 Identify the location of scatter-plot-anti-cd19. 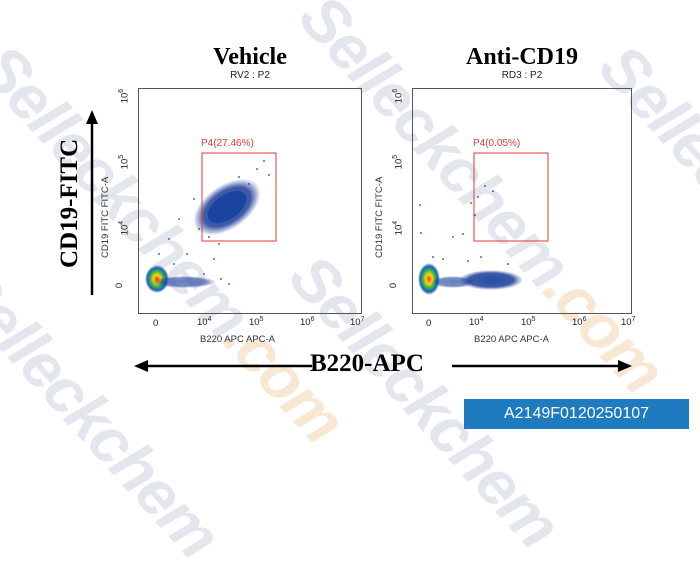
(522, 201).